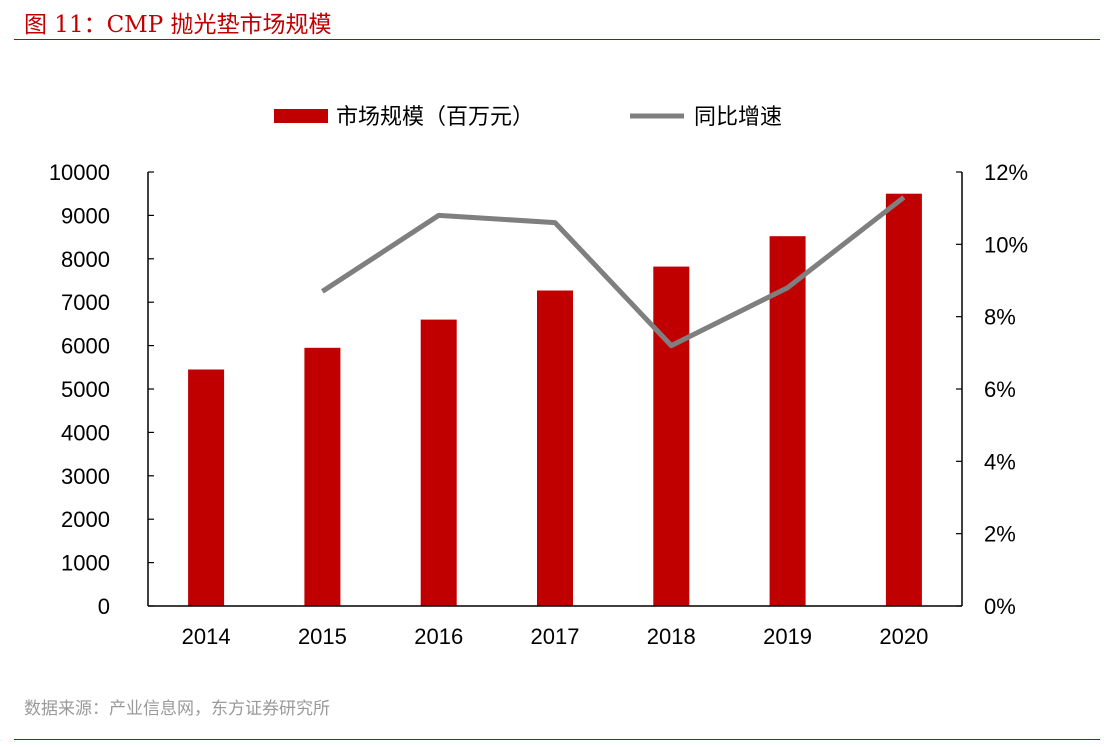 This screenshot has height=747, width=1111. I want to click on y-right-tick-label: 4%, so click(1000, 461).